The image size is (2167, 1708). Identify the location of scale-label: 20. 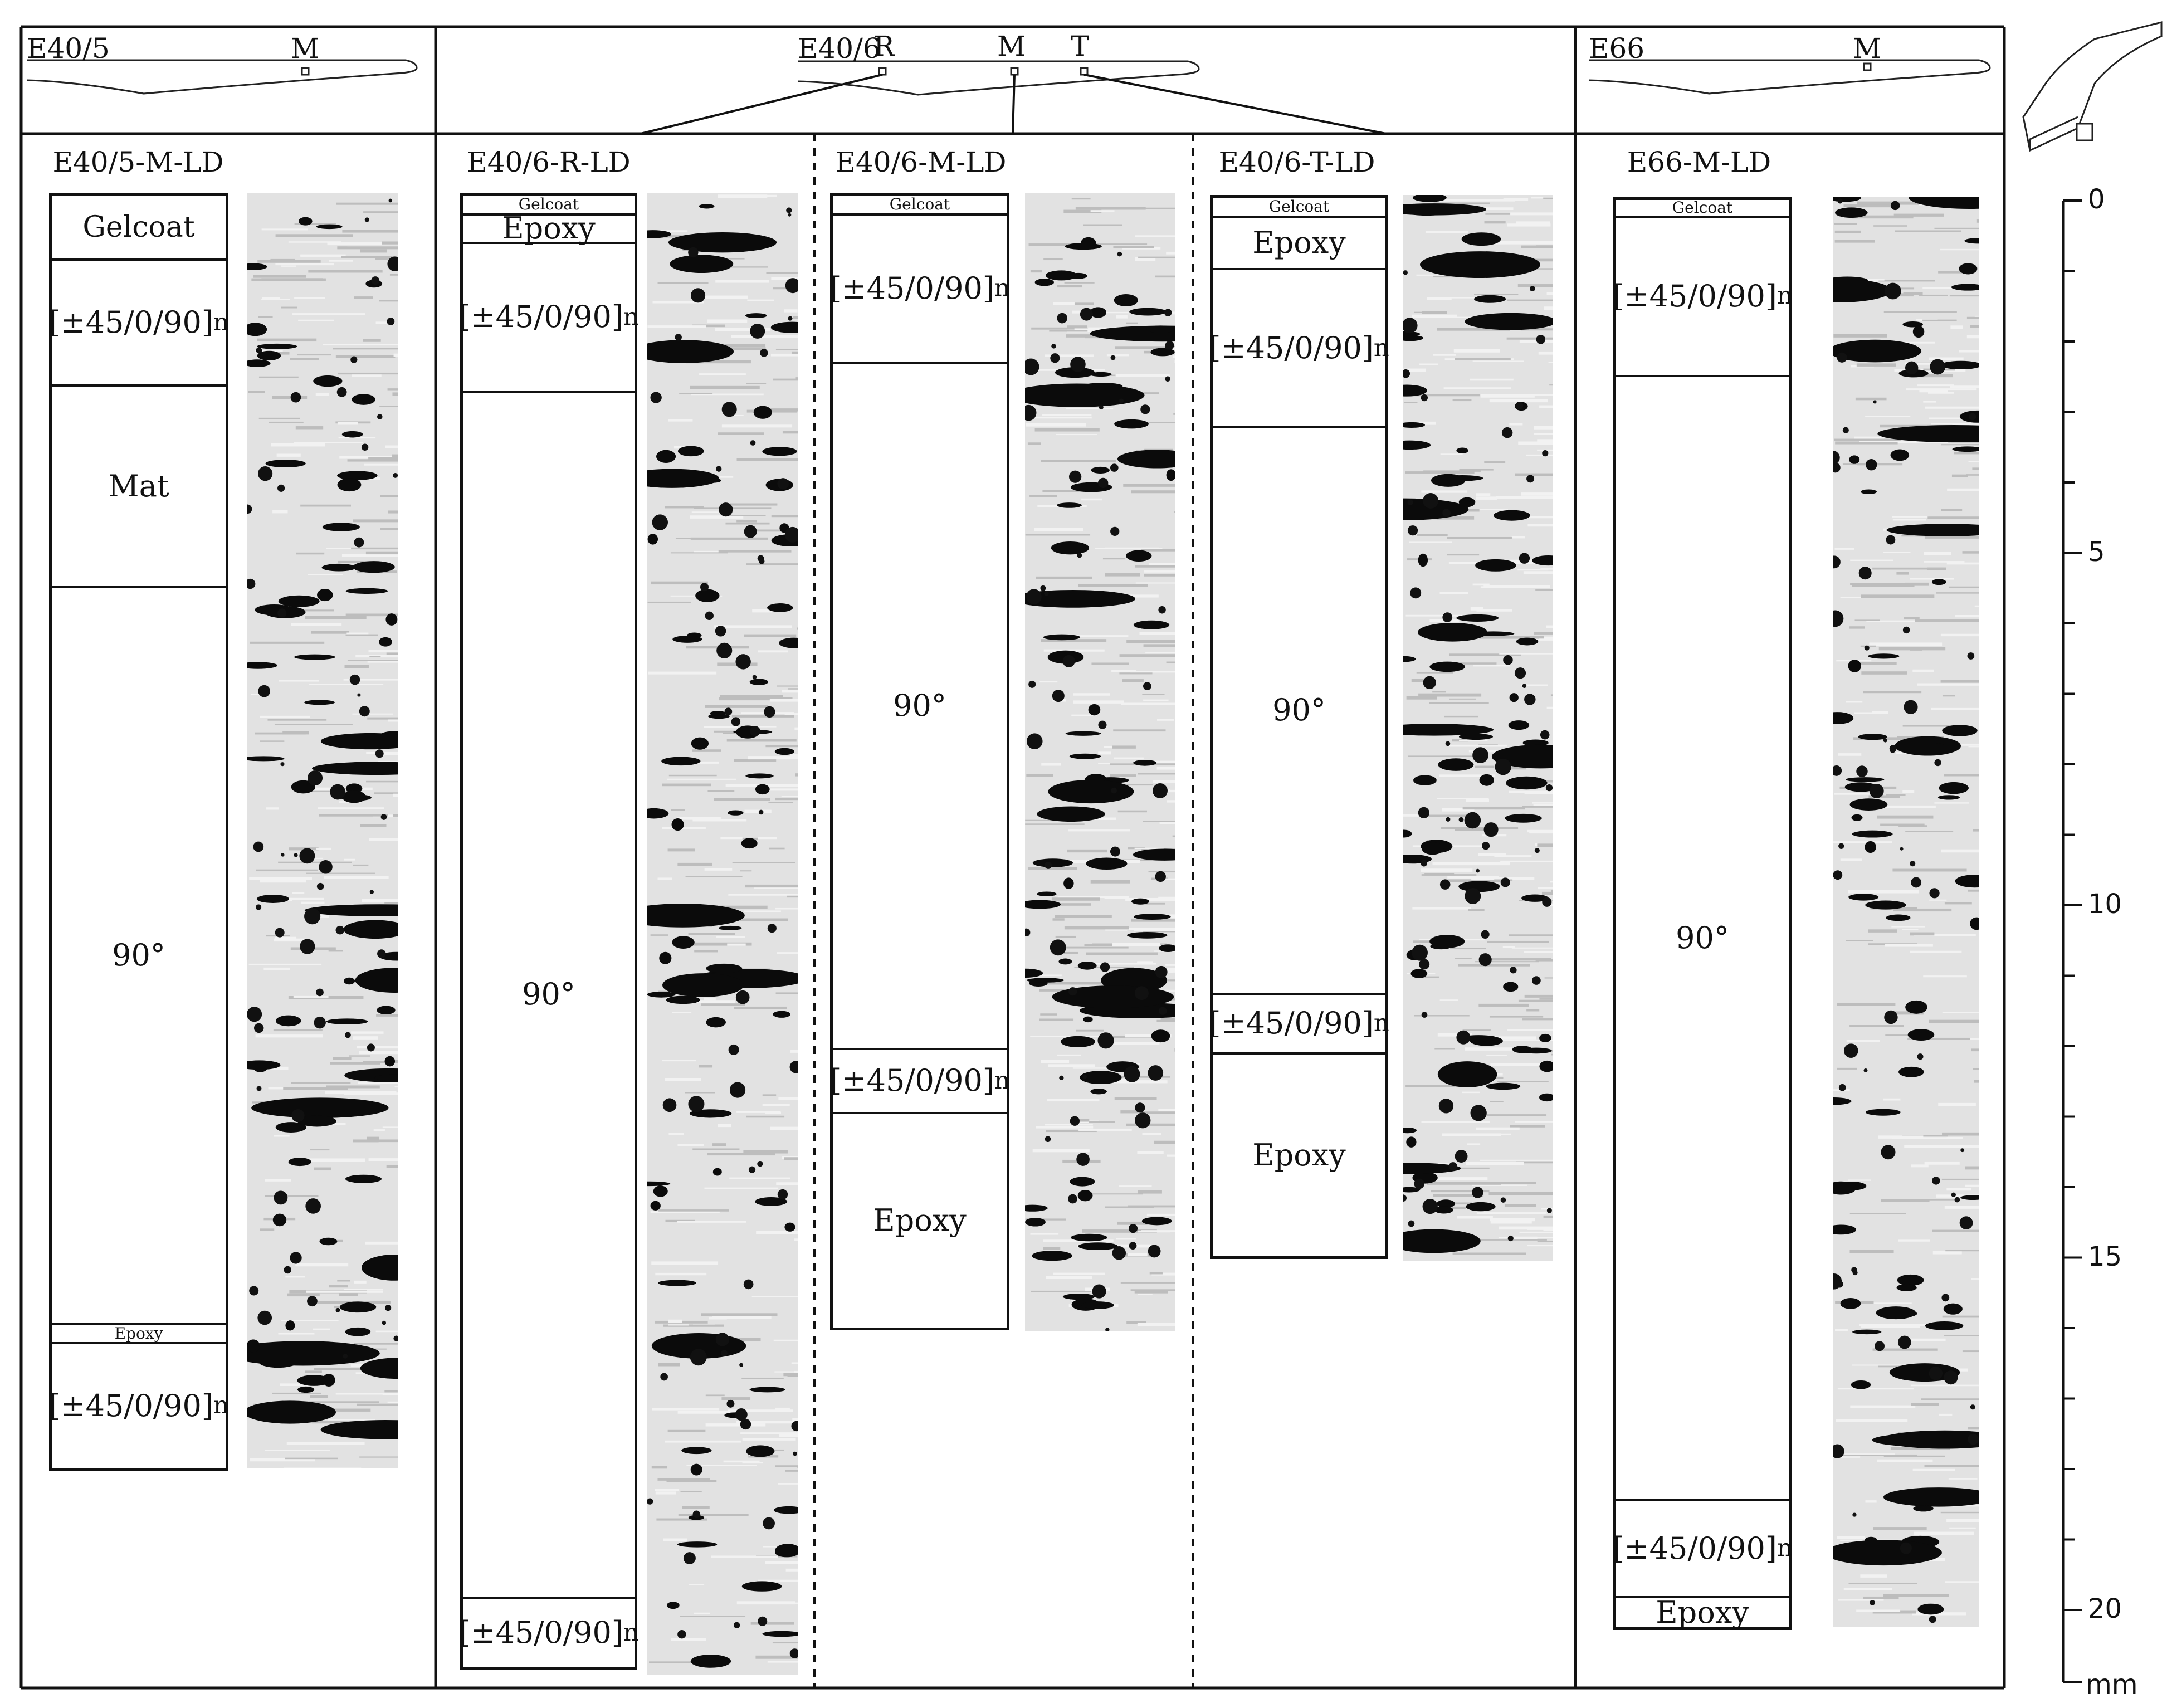
(2105, 1608).